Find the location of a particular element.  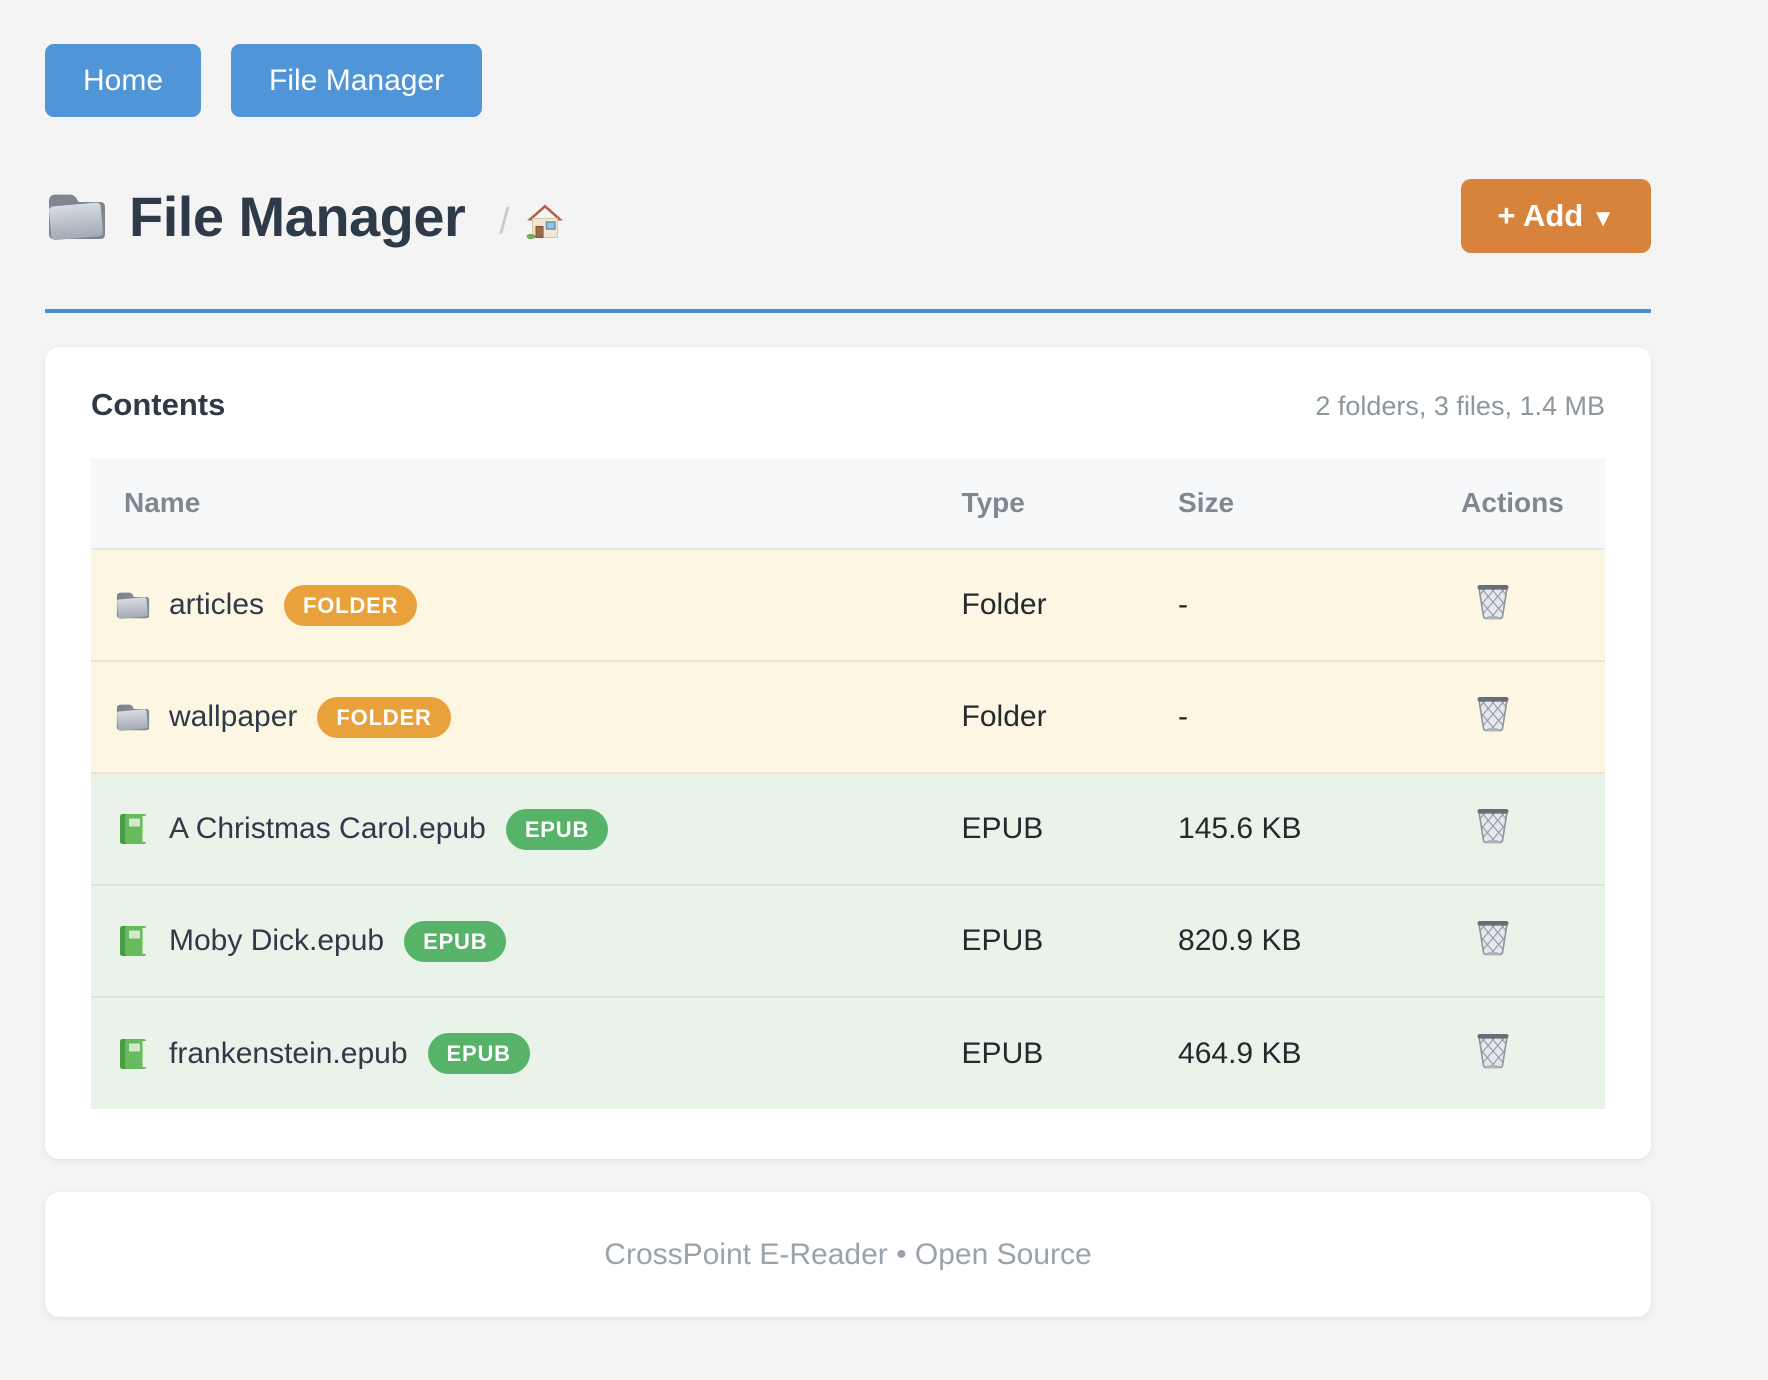

column-header-name: Name is located at coordinates (526, 504).